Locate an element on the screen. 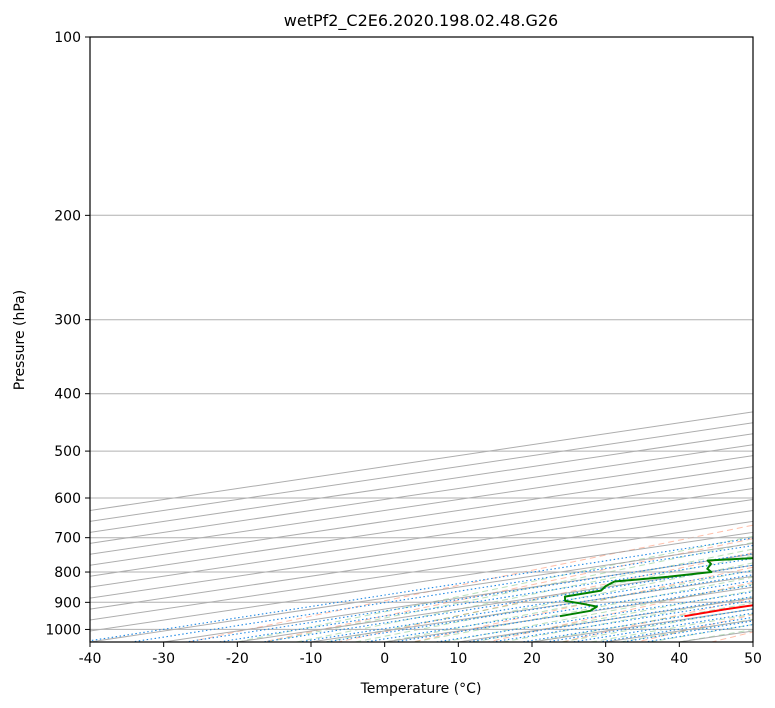 The width and height of the screenshot is (775, 708). y-tick-label: 400 is located at coordinates (67, 395).